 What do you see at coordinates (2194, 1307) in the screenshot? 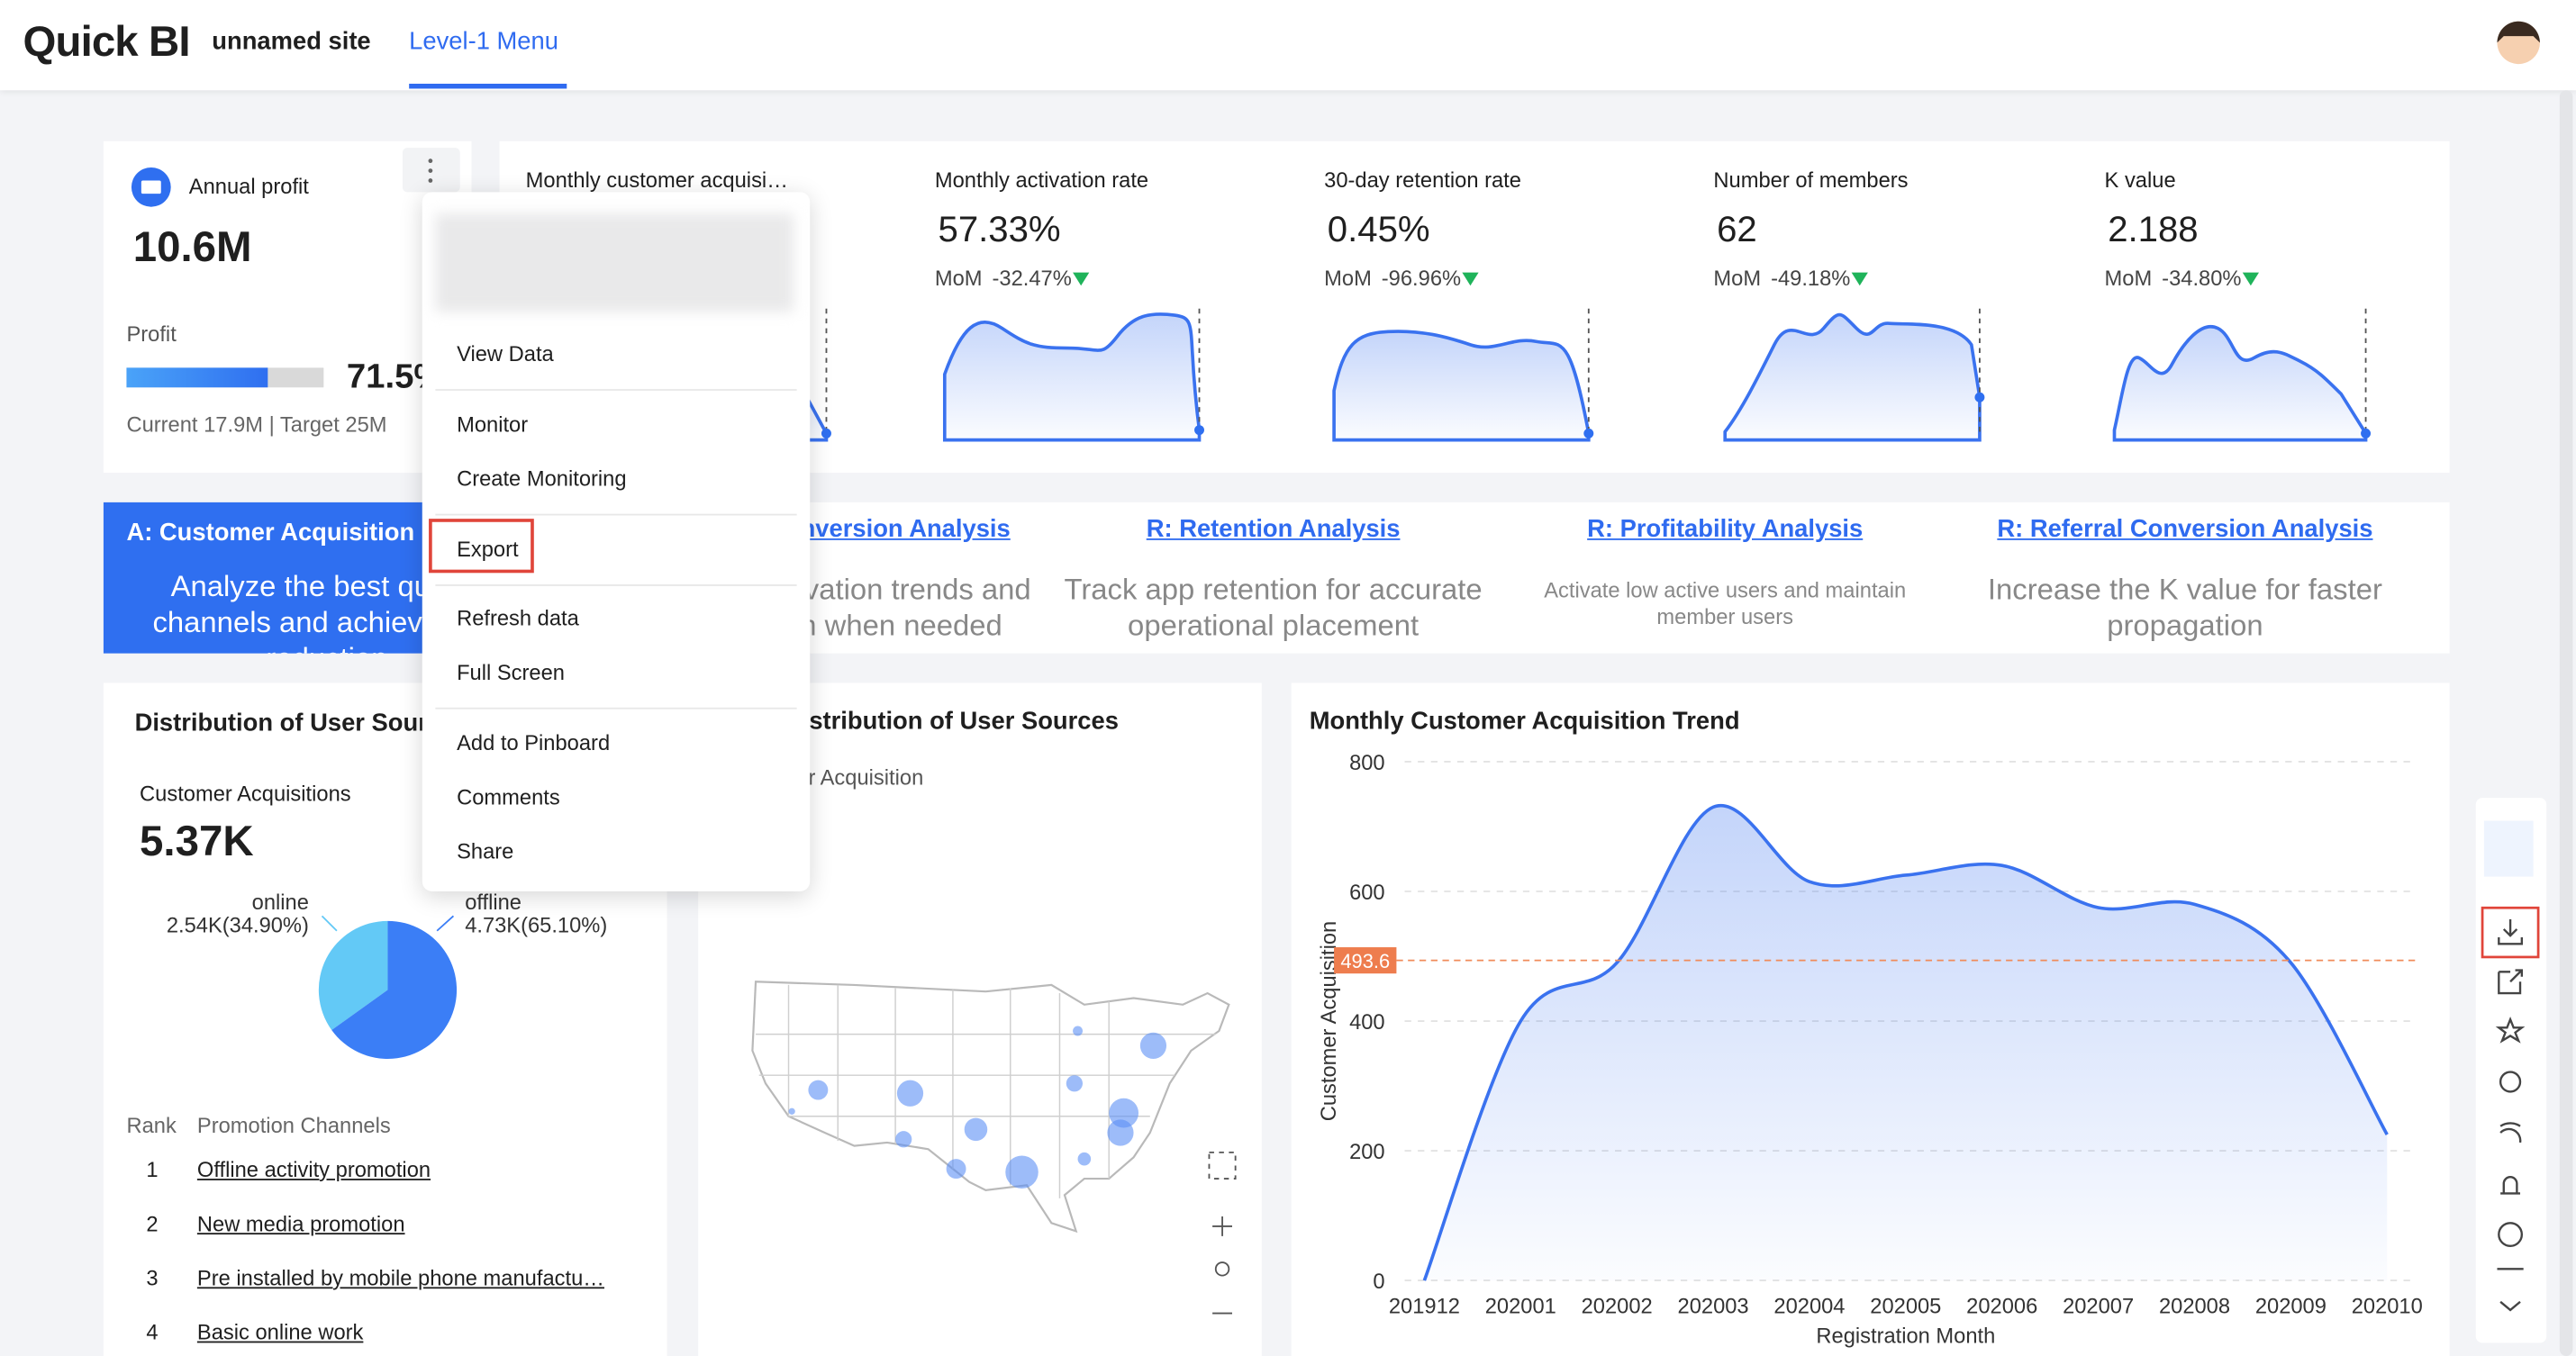
I see `x-tick-label: 202008` at bounding box center [2194, 1307].